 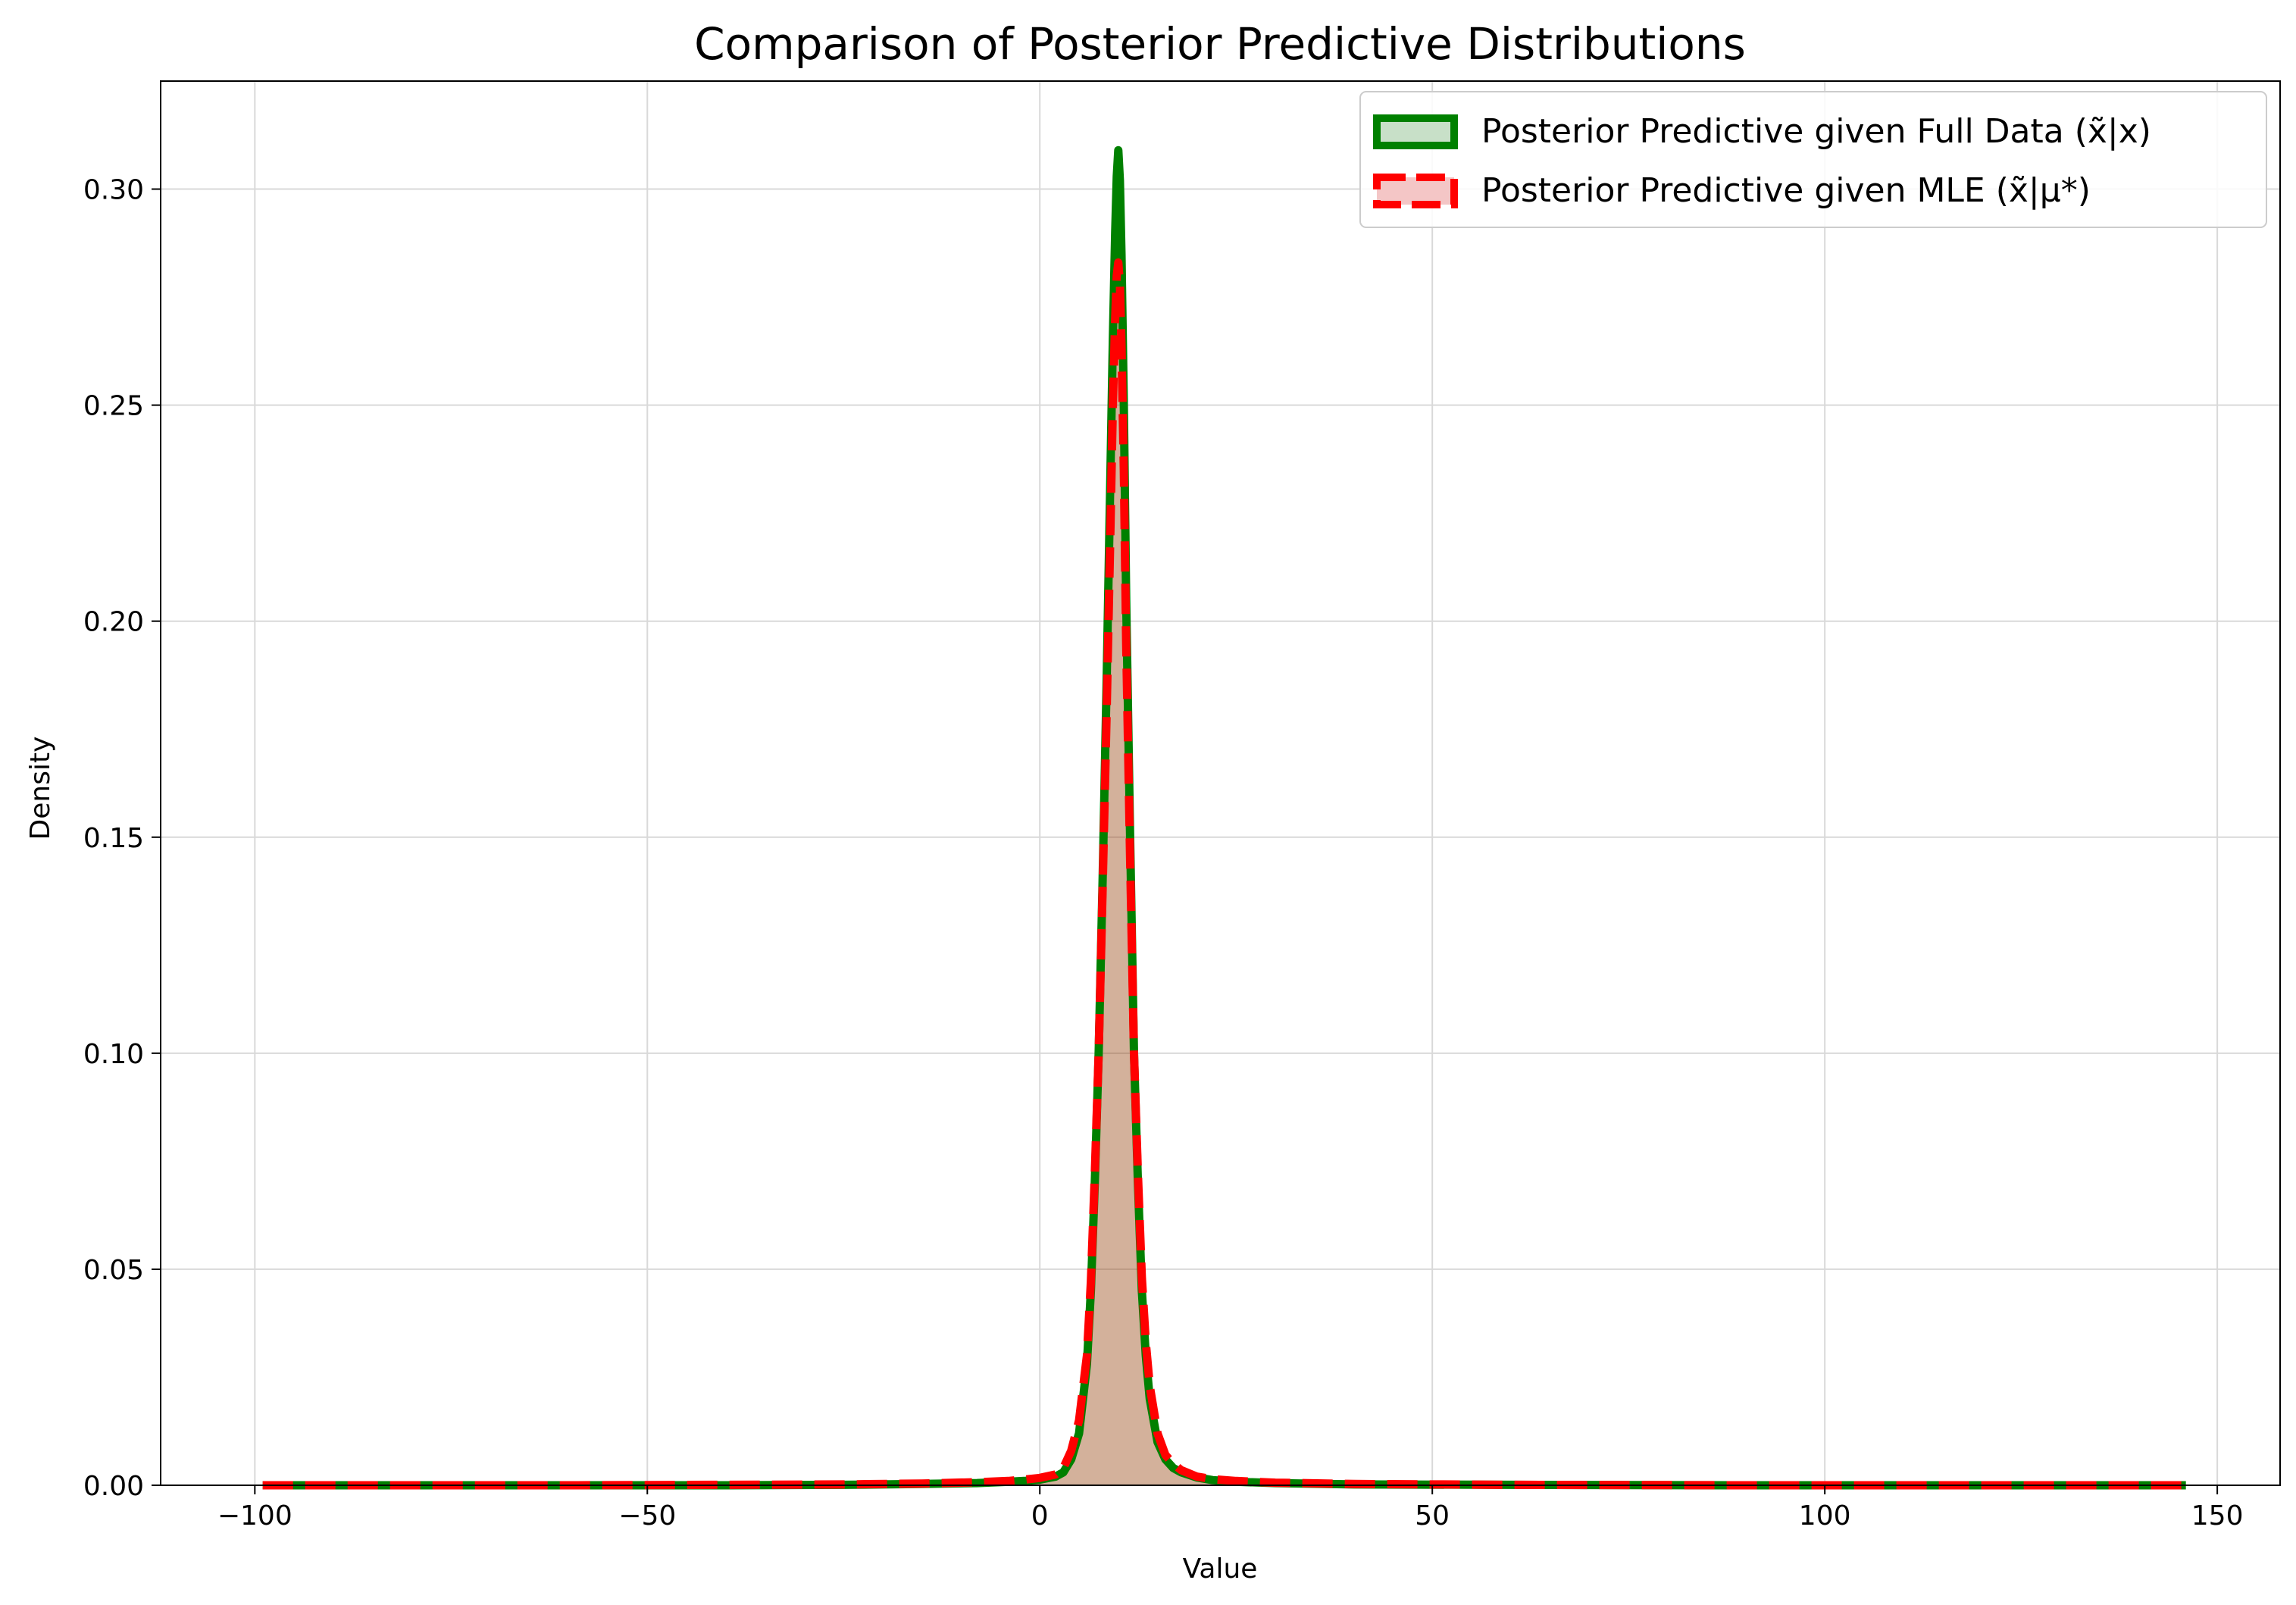 What do you see at coordinates (114, 838) in the screenshot?
I see `y-tick-label: 0.15` at bounding box center [114, 838].